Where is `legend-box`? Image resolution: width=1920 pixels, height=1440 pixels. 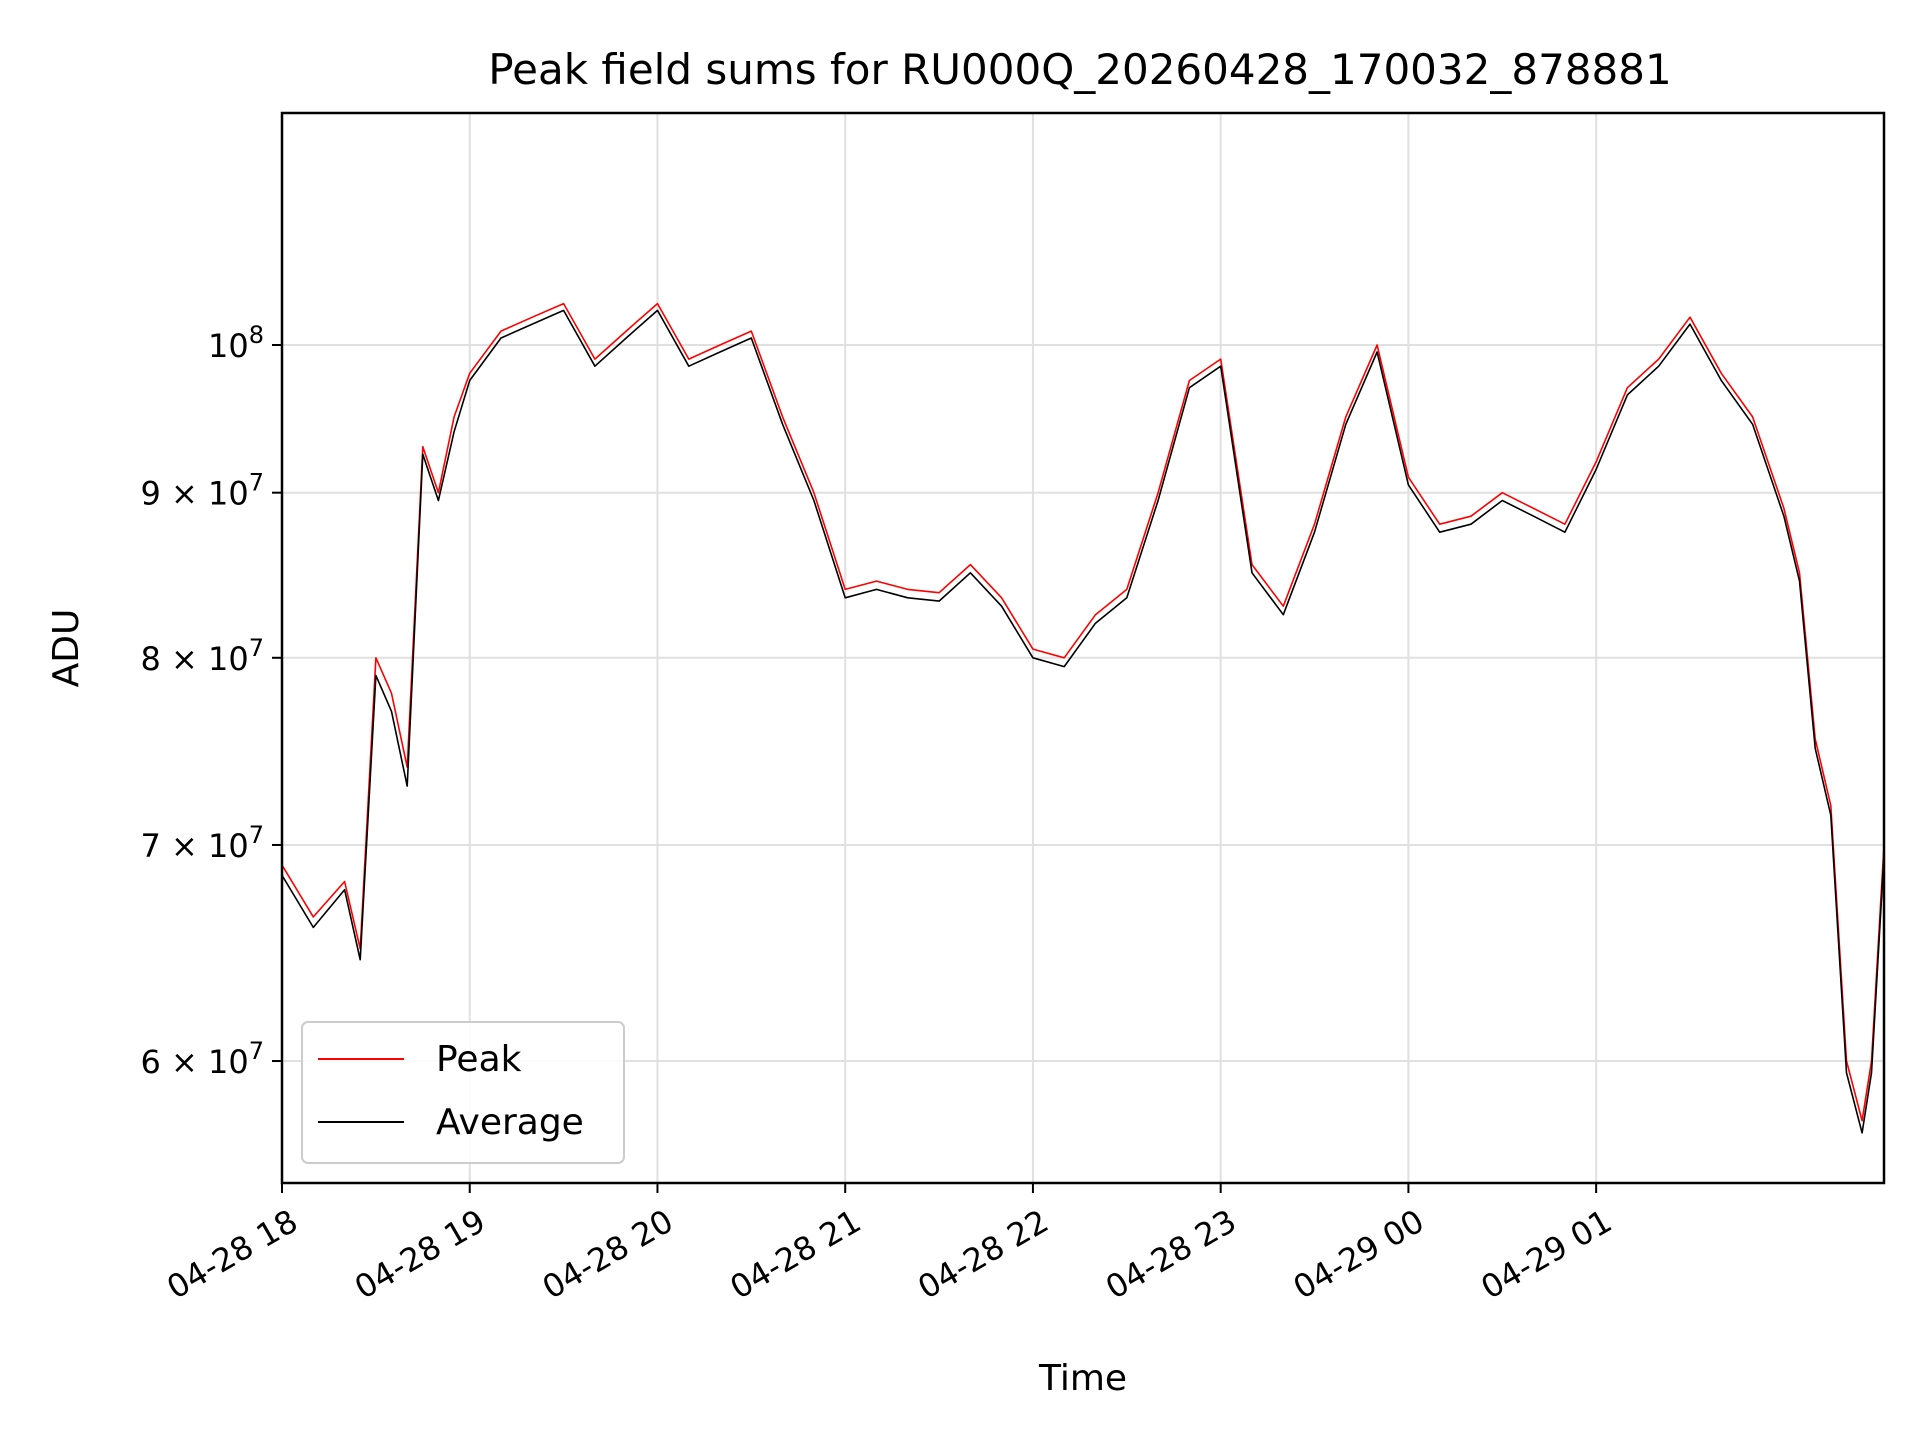 legend-box is located at coordinates (463, 1092).